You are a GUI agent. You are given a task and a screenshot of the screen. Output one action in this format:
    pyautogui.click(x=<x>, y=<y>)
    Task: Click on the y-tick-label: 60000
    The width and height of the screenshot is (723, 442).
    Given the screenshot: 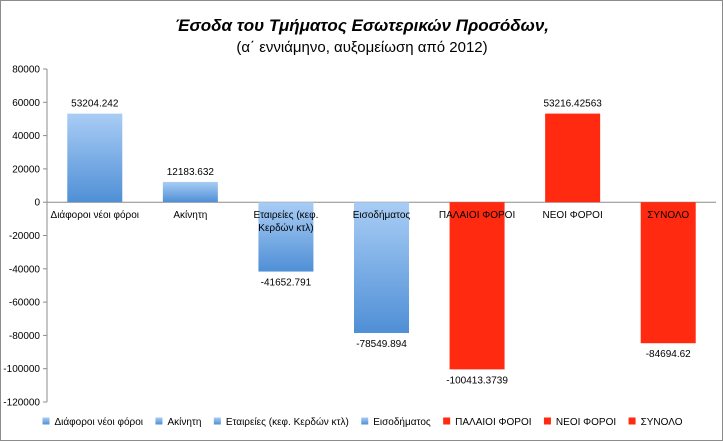 What is the action you would take?
    pyautogui.click(x=26, y=103)
    